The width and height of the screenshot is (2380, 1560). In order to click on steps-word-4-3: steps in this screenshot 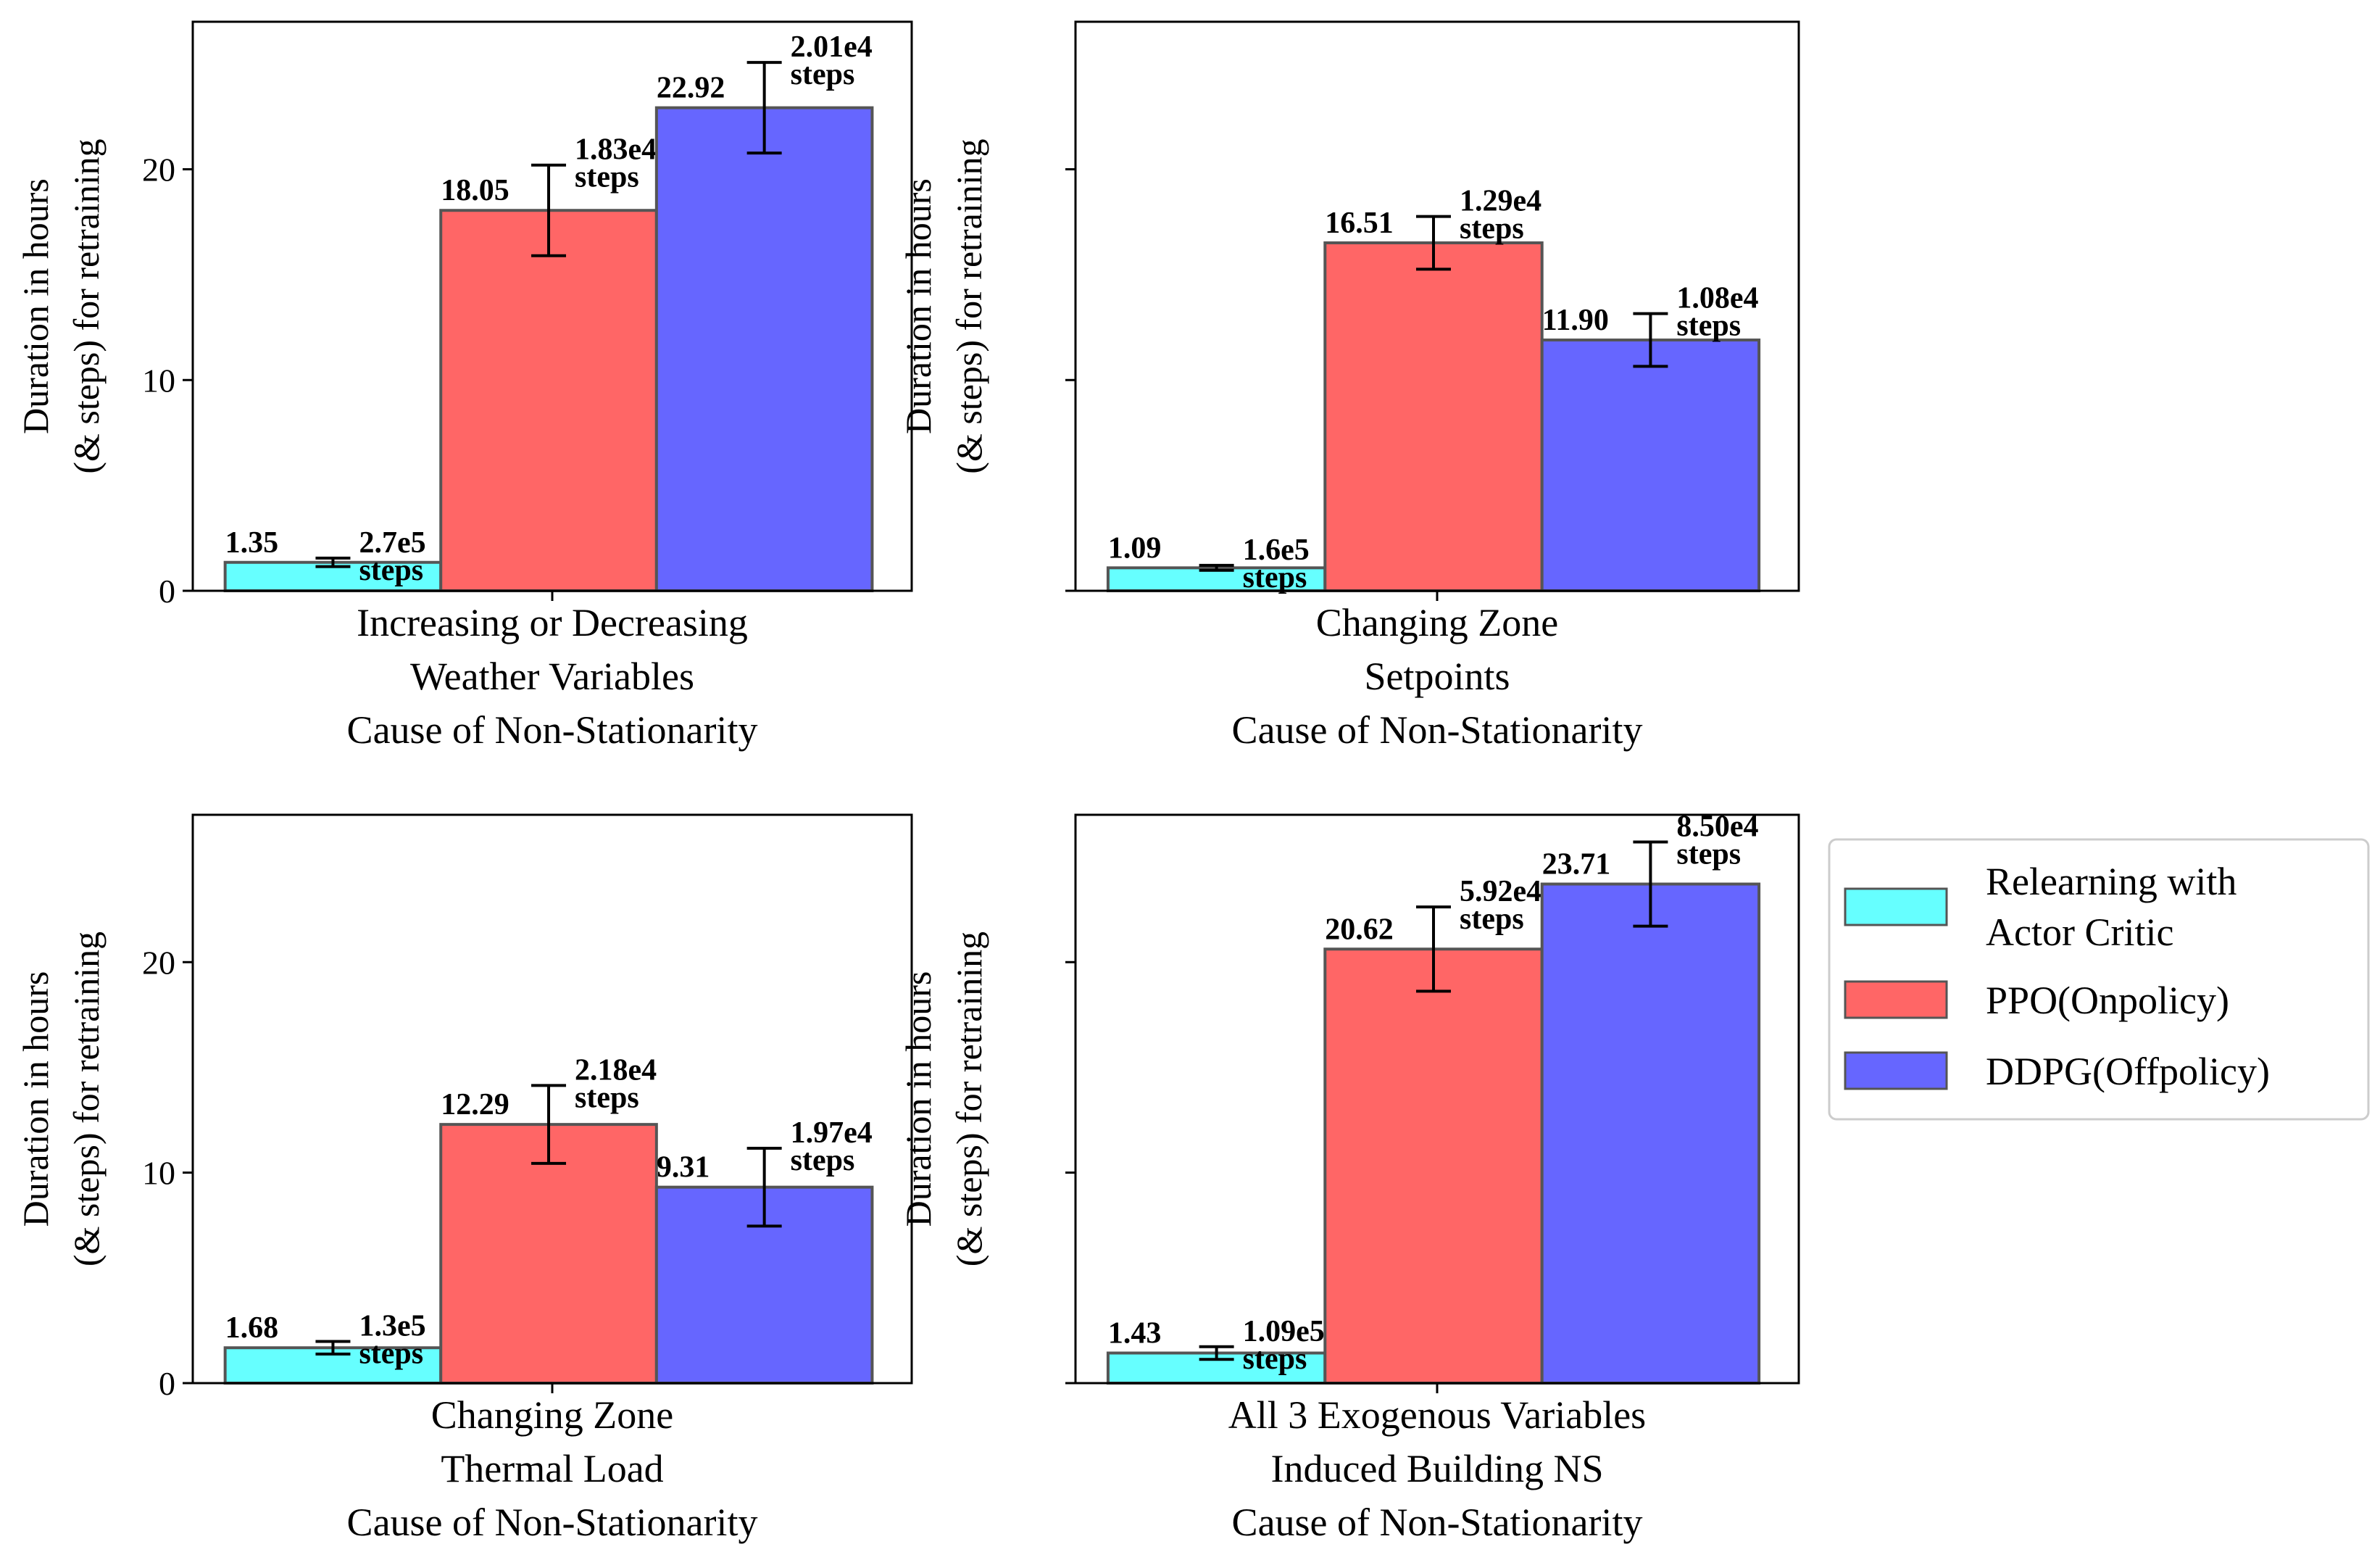, I will do `click(1708, 854)`.